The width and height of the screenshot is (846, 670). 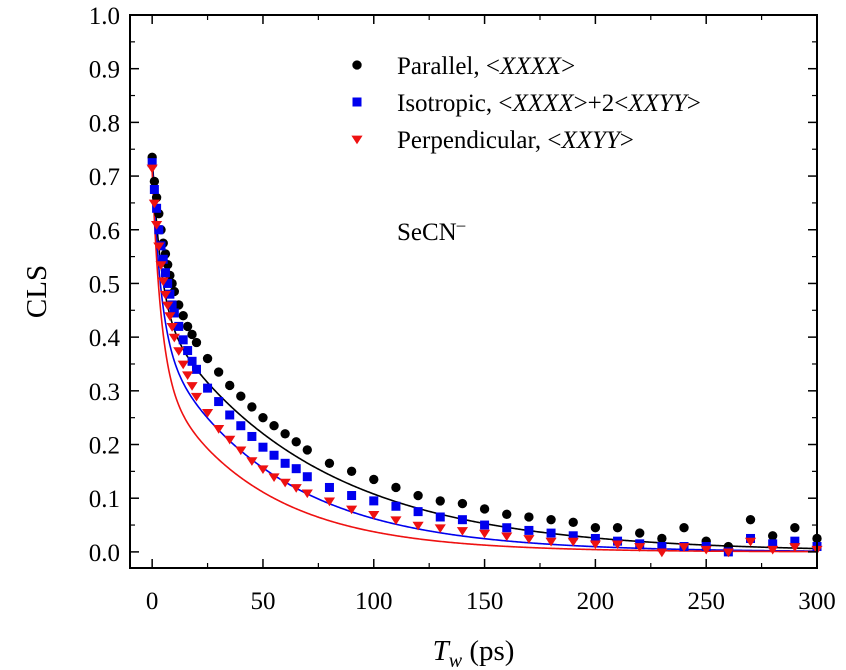 I want to click on y-tick-label: 0.0, so click(x=104, y=553).